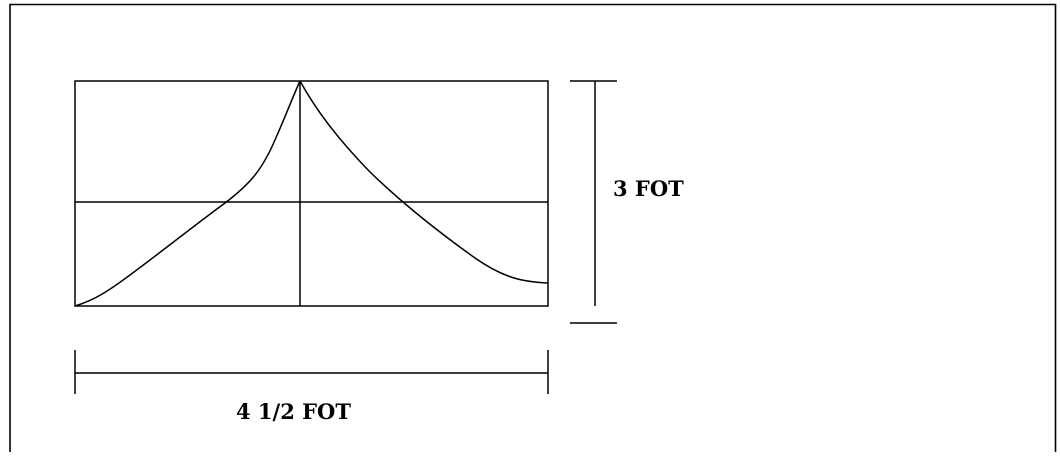 The image size is (1060, 456). Describe the element at coordinates (648, 188) in the screenshot. I see `height-label: 3 FOT` at that location.